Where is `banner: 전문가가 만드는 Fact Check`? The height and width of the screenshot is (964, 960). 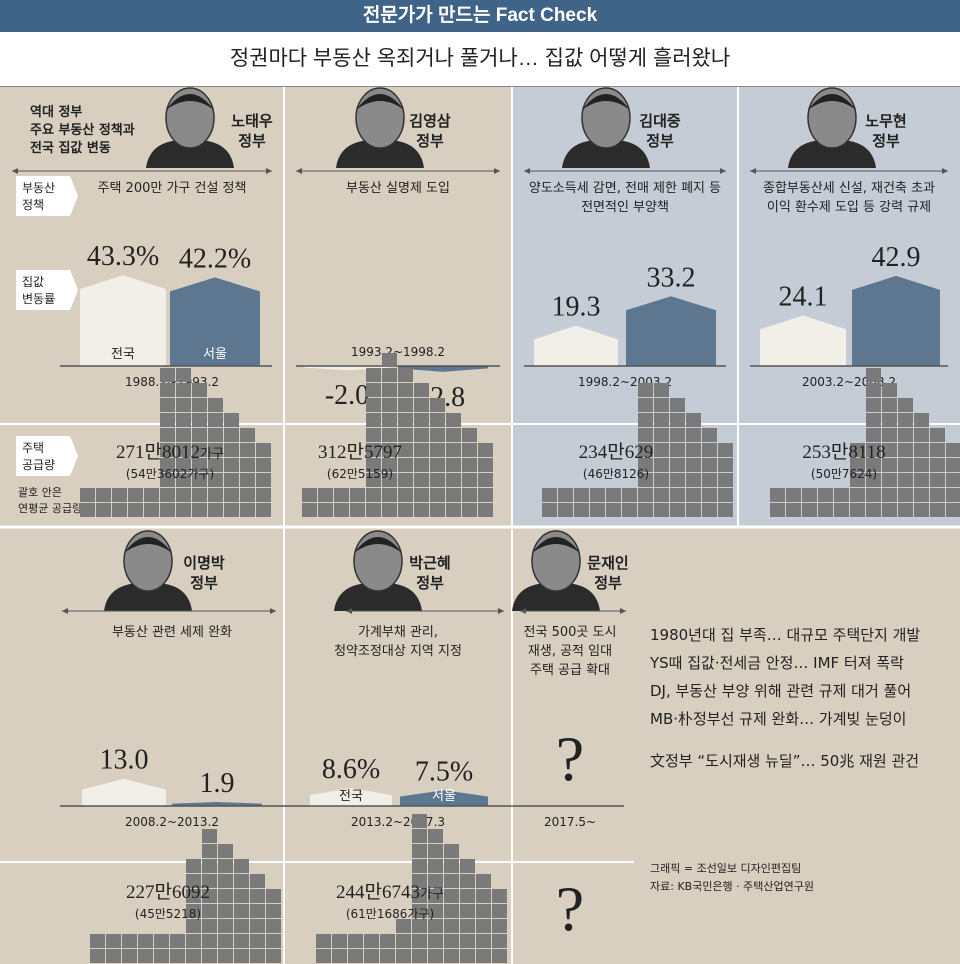 banner: 전문가가 만드는 Fact Check is located at coordinates (480, 16).